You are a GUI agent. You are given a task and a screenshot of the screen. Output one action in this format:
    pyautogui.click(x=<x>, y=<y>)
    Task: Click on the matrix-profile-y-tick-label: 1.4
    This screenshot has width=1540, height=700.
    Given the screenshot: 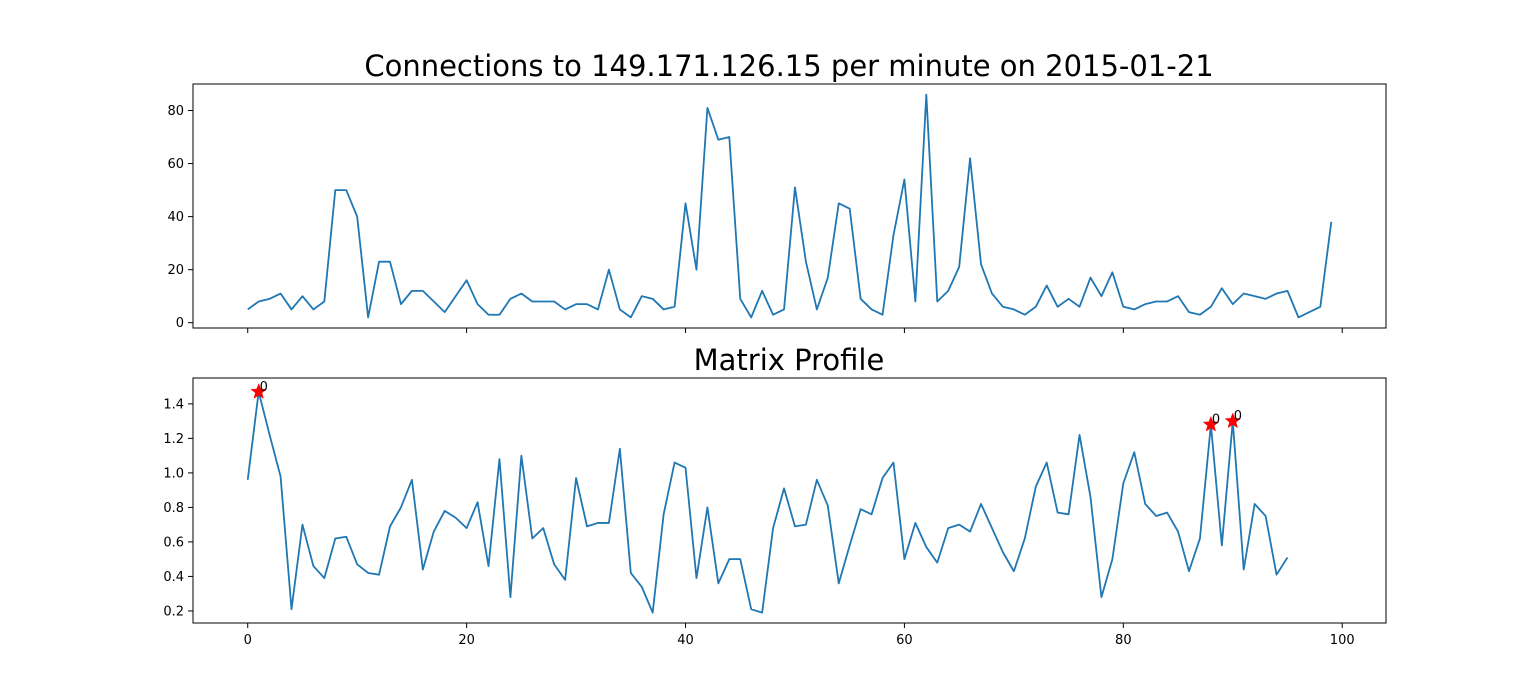 What is the action you would take?
    pyautogui.click(x=173, y=404)
    